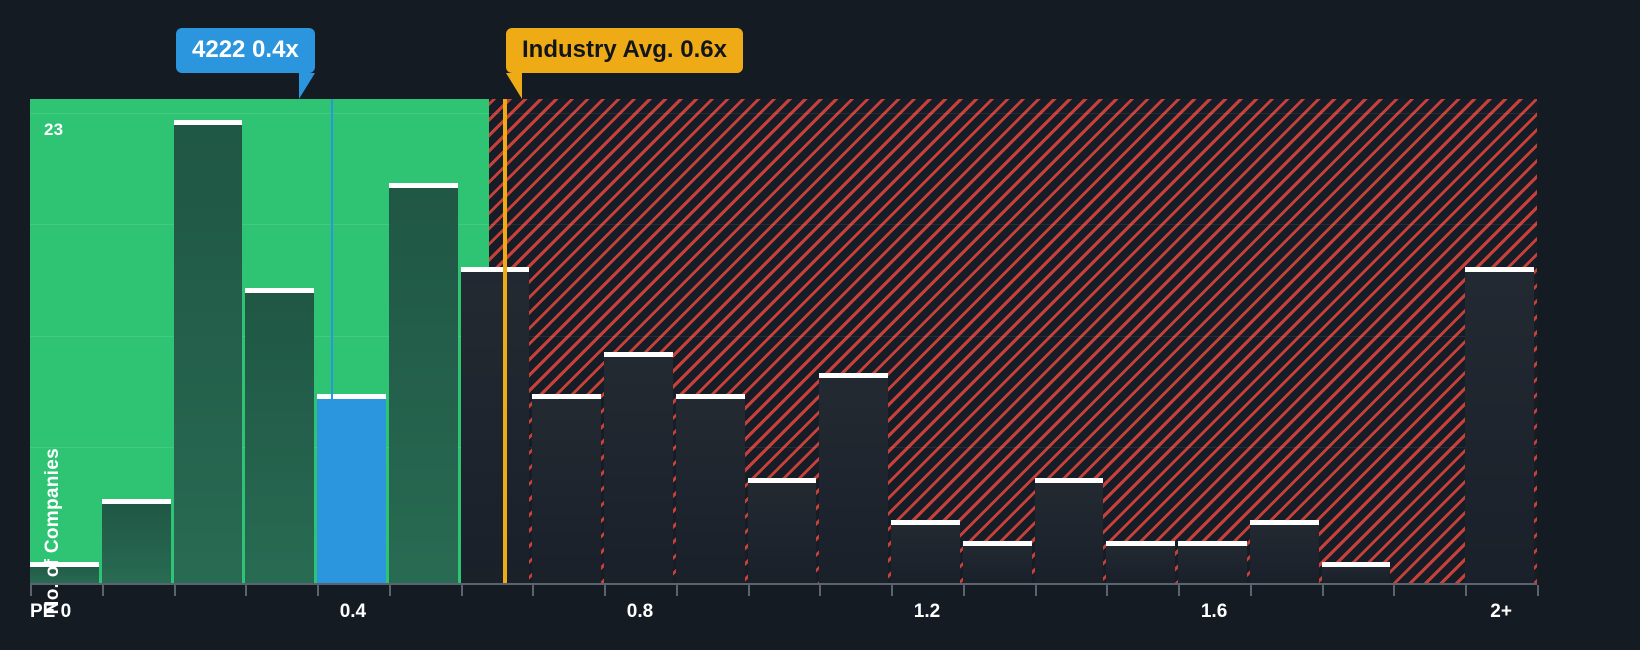  I want to click on company-marker-line, so click(332, 341).